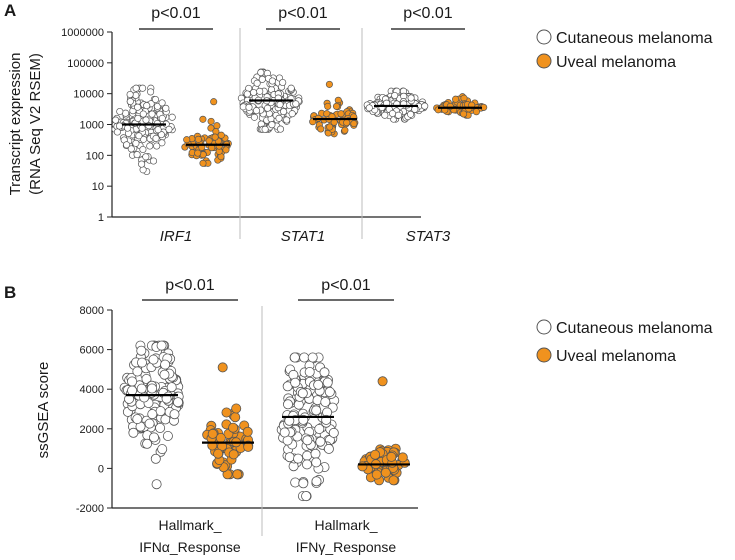 This screenshot has height=560, width=735. Describe the element at coordinates (634, 38) in the screenshot. I see `legend-a-cutaneous-label: Cutaneous melanoma` at that location.